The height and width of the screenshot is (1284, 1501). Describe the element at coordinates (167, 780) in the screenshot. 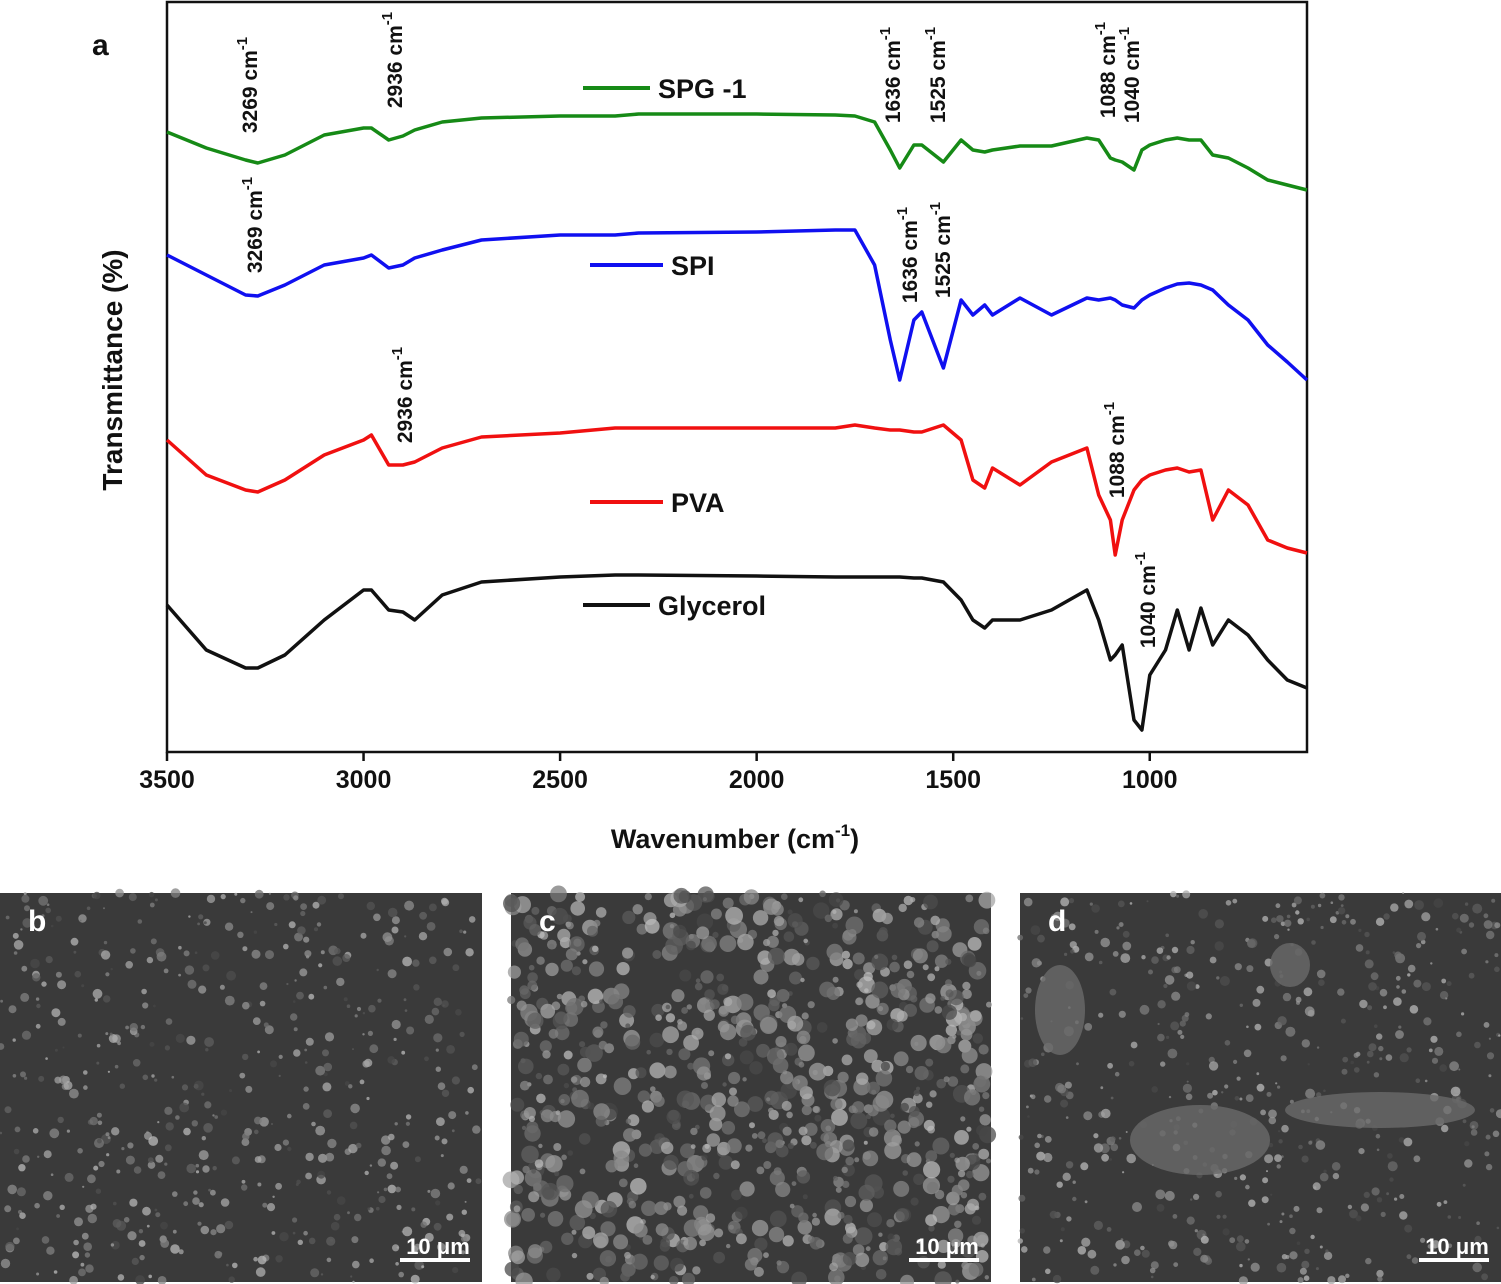

I see `x-tick-label: 3500` at that location.